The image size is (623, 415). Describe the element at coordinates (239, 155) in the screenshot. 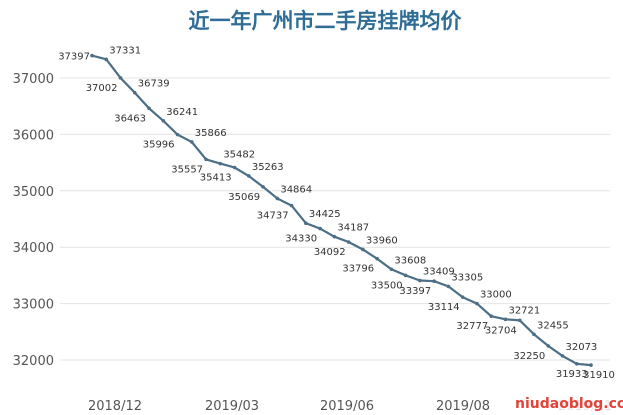

I see `data-label: 35482` at that location.